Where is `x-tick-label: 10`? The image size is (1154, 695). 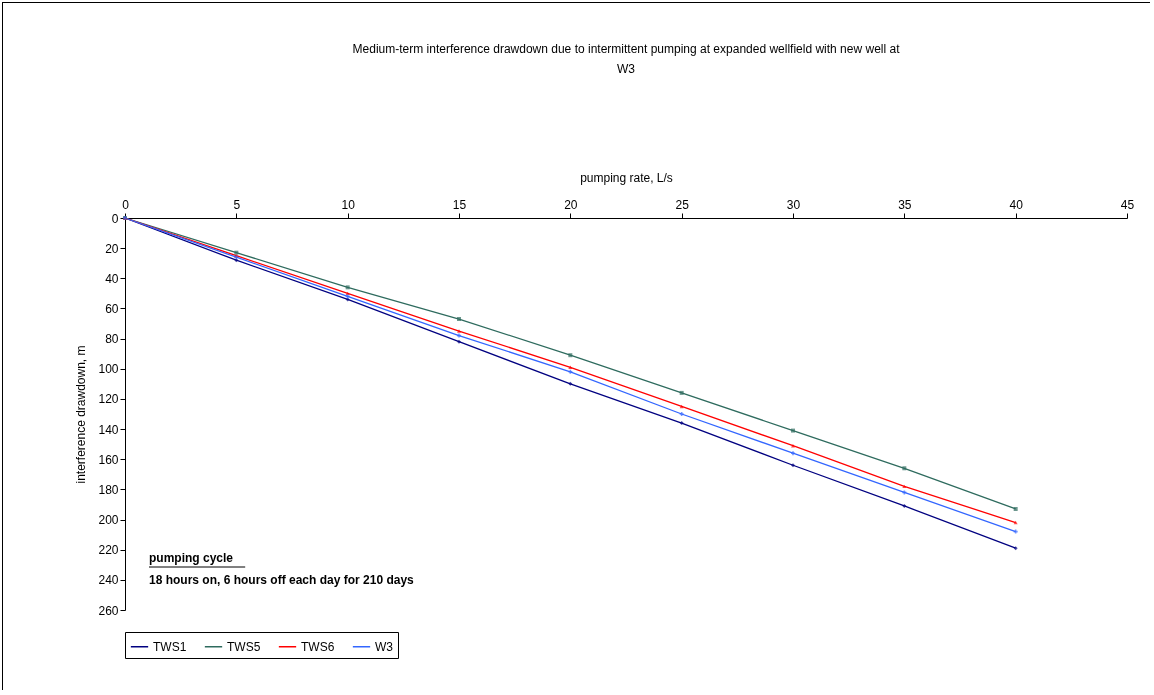
x-tick-label: 10 is located at coordinates (348, 204).